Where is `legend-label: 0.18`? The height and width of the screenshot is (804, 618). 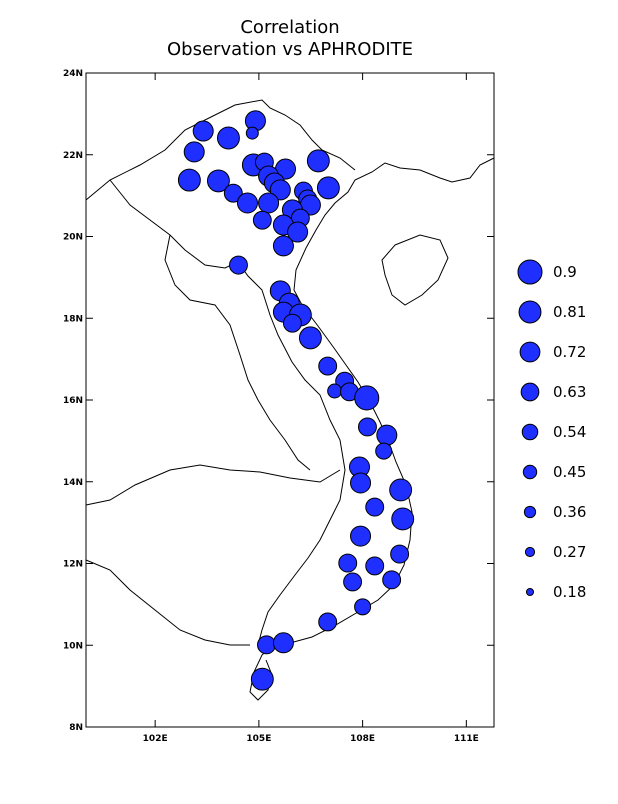 legend-label: 0.18 is located at coordinates (569, 592).